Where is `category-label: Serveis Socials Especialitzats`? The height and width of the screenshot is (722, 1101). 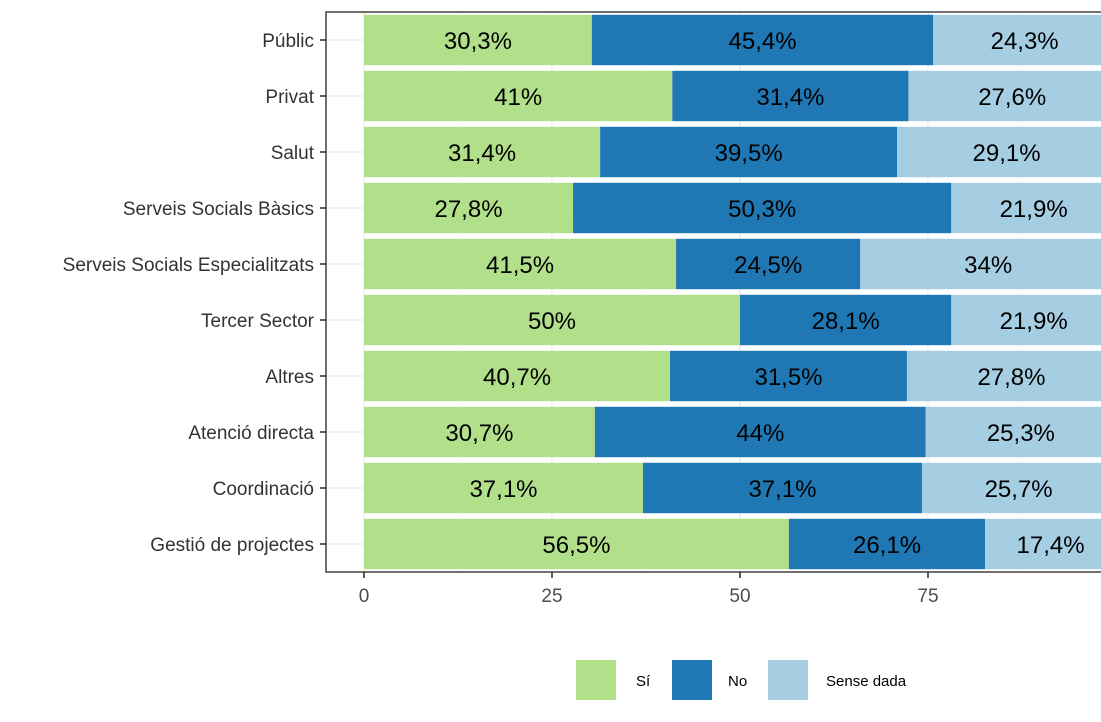 category-label: Serveis Socials Especialitzats is located at coordinates (188, 265).